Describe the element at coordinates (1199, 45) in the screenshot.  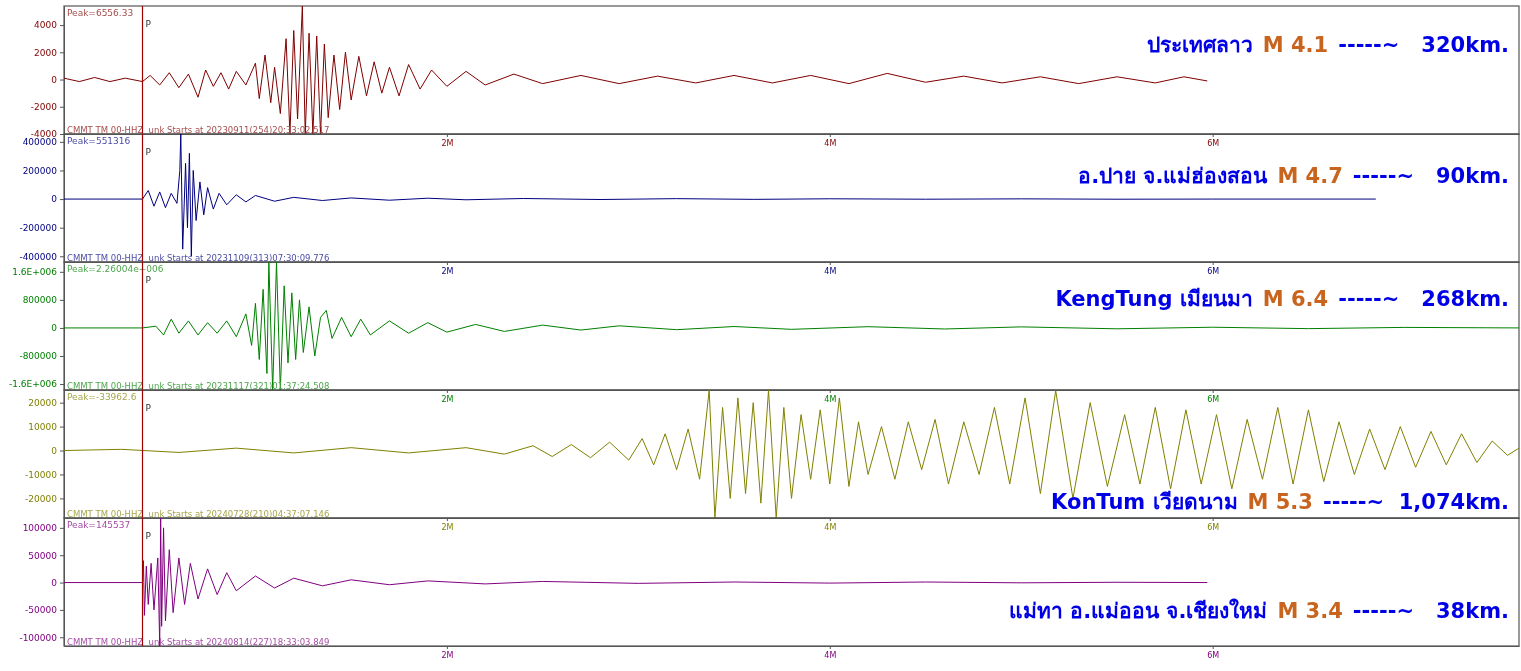
I see `annotation: ประเทศลาว` at that location.